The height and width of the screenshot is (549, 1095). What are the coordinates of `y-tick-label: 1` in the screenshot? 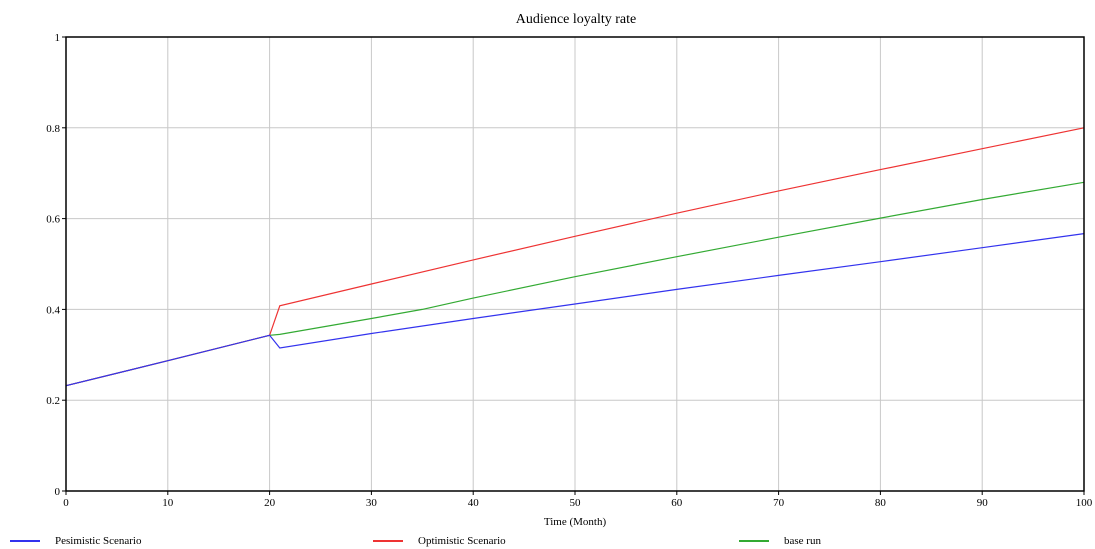 It's located at (58, 38).